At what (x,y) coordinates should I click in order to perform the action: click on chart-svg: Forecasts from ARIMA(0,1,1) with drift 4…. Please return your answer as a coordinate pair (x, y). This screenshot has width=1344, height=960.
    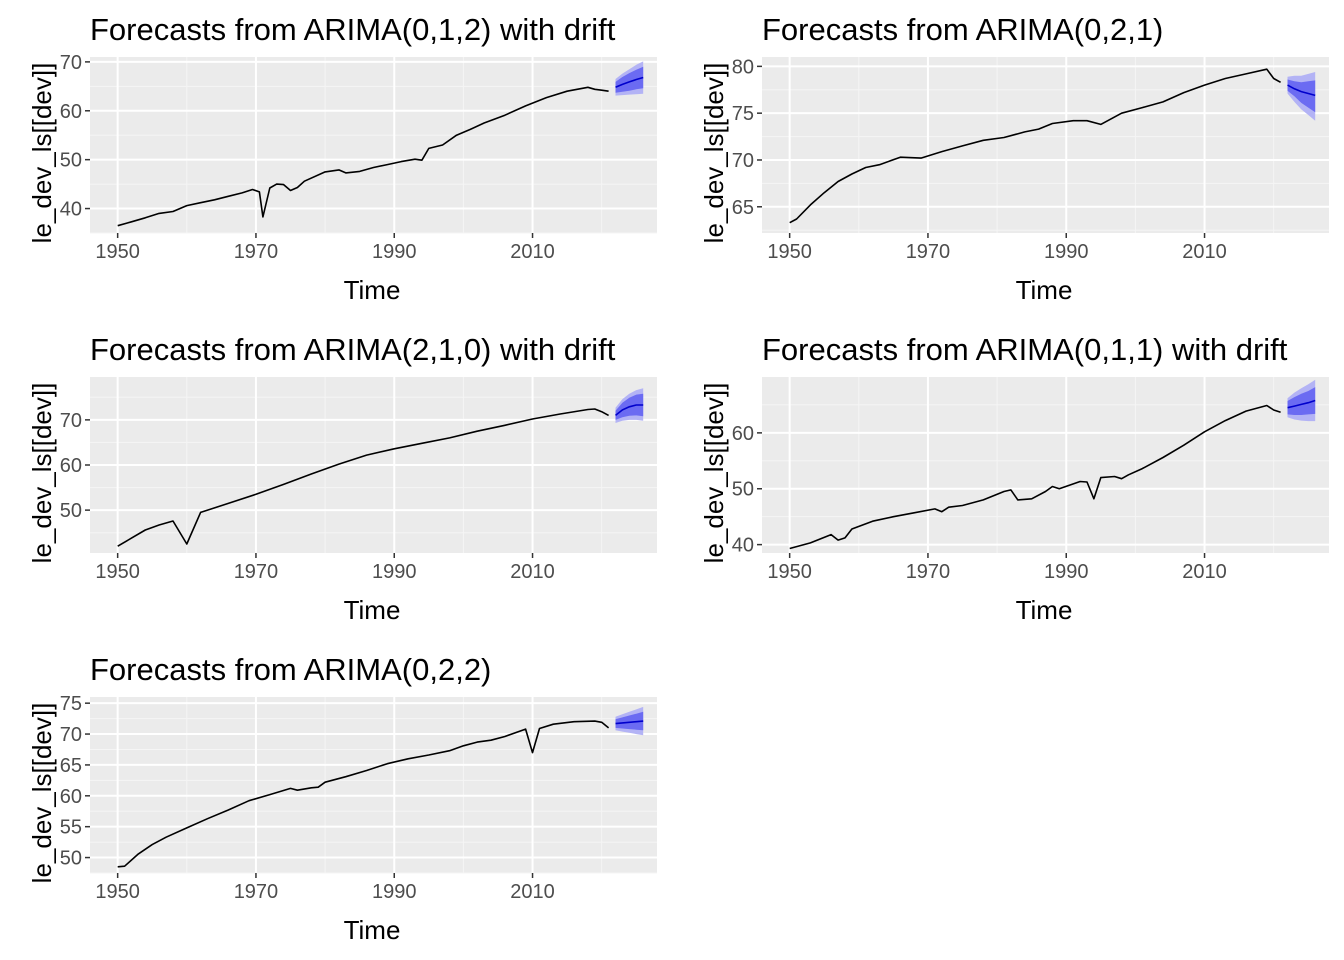
    Looking at the image, I should click on (1014, 478).